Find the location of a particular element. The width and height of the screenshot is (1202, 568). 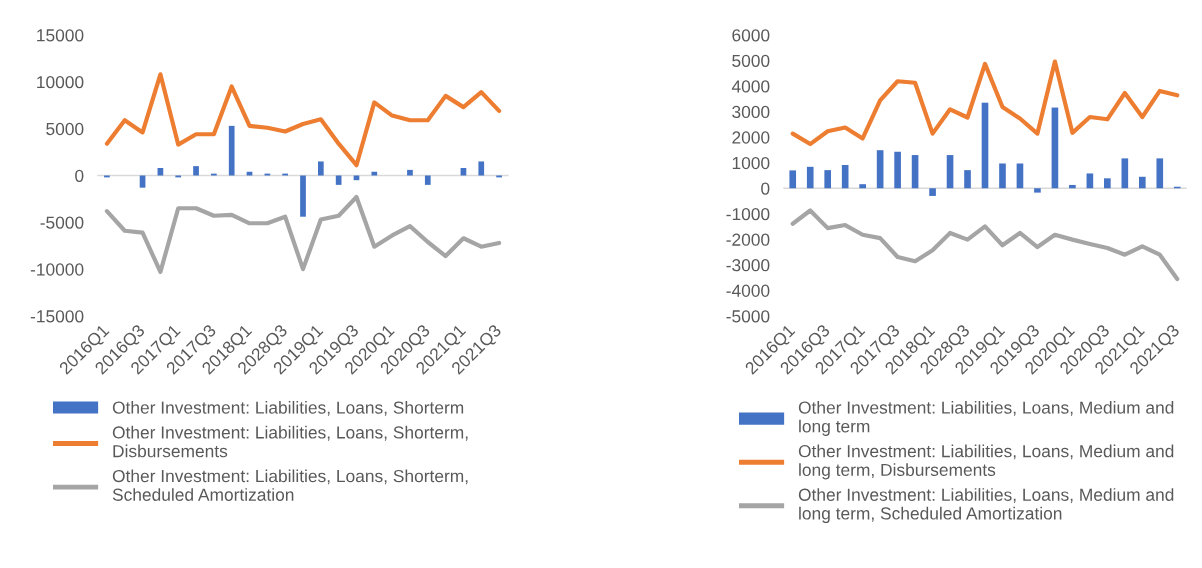

legend-label: Other Investment: Liabilities, Loans, Medium and long term, Scheduled Amortization is located at coordinates (986, 506).